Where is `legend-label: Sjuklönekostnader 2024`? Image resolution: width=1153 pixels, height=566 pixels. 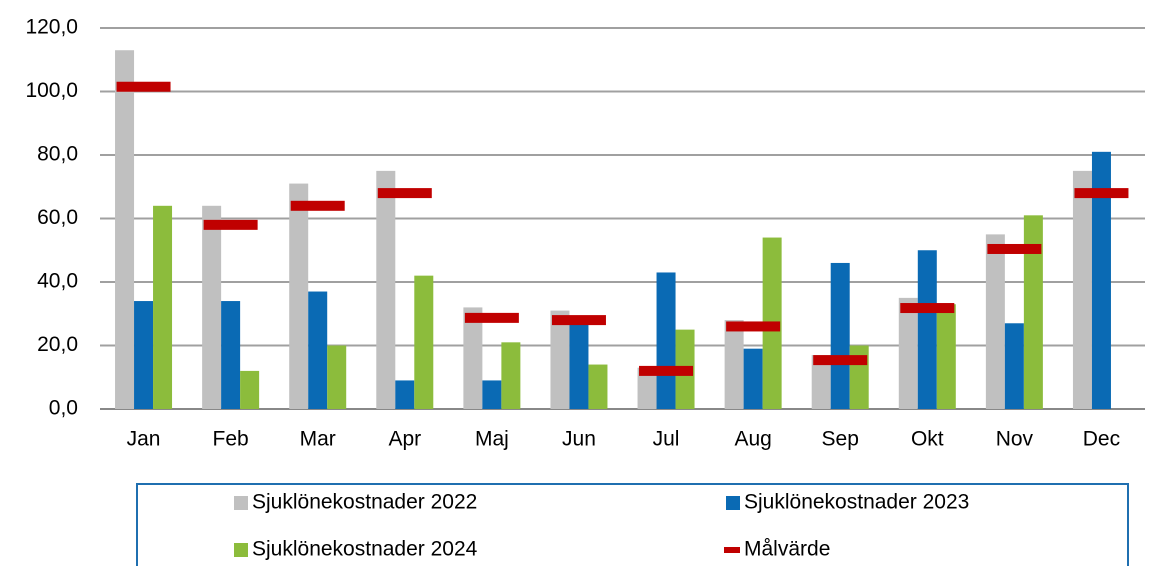 legend-label: Sjuklönekostnader 2024 is located at coordinates (365, 549).